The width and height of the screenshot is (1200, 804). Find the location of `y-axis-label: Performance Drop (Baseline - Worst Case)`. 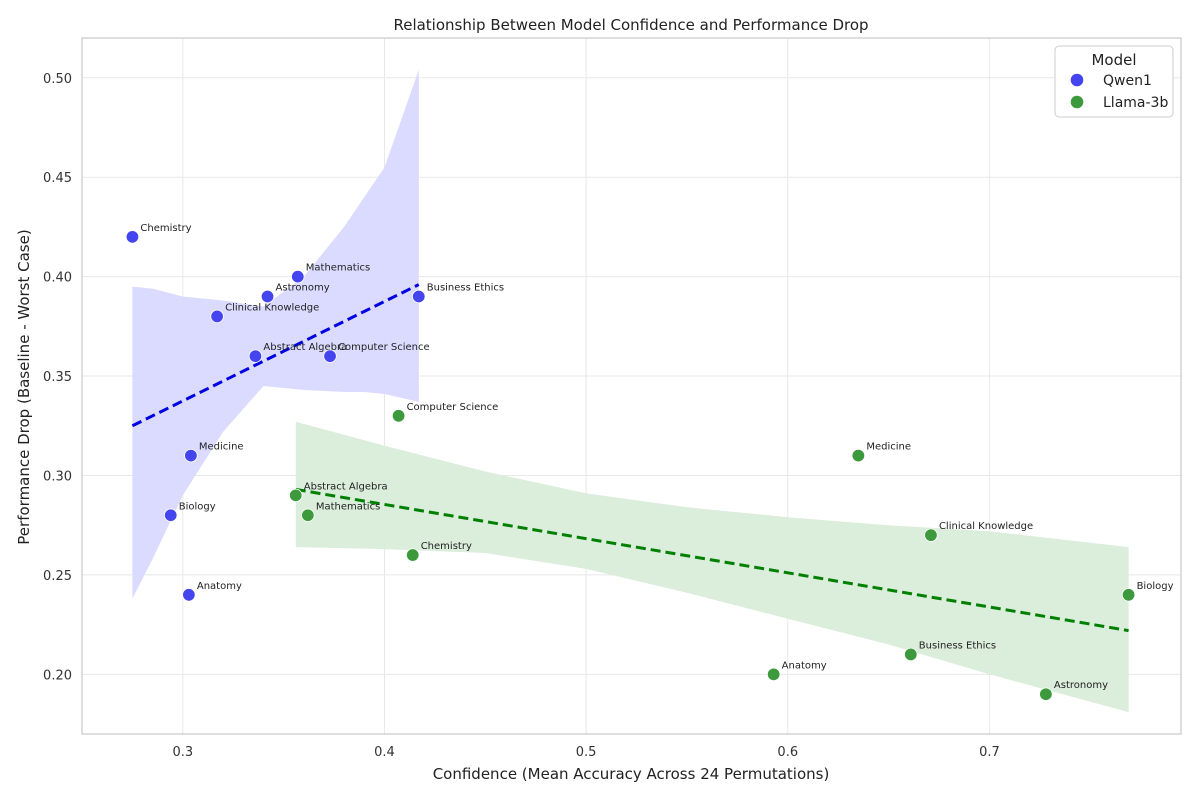

y-axis-label: Performance Drop (Baseline - Worst Case) is located at coordinates (24, 386).